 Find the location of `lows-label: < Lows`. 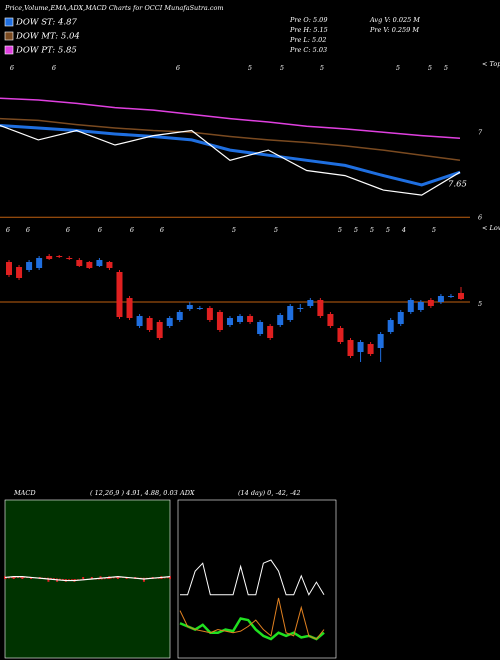

lows-label: < Lows is located at coordinates (491, 228).